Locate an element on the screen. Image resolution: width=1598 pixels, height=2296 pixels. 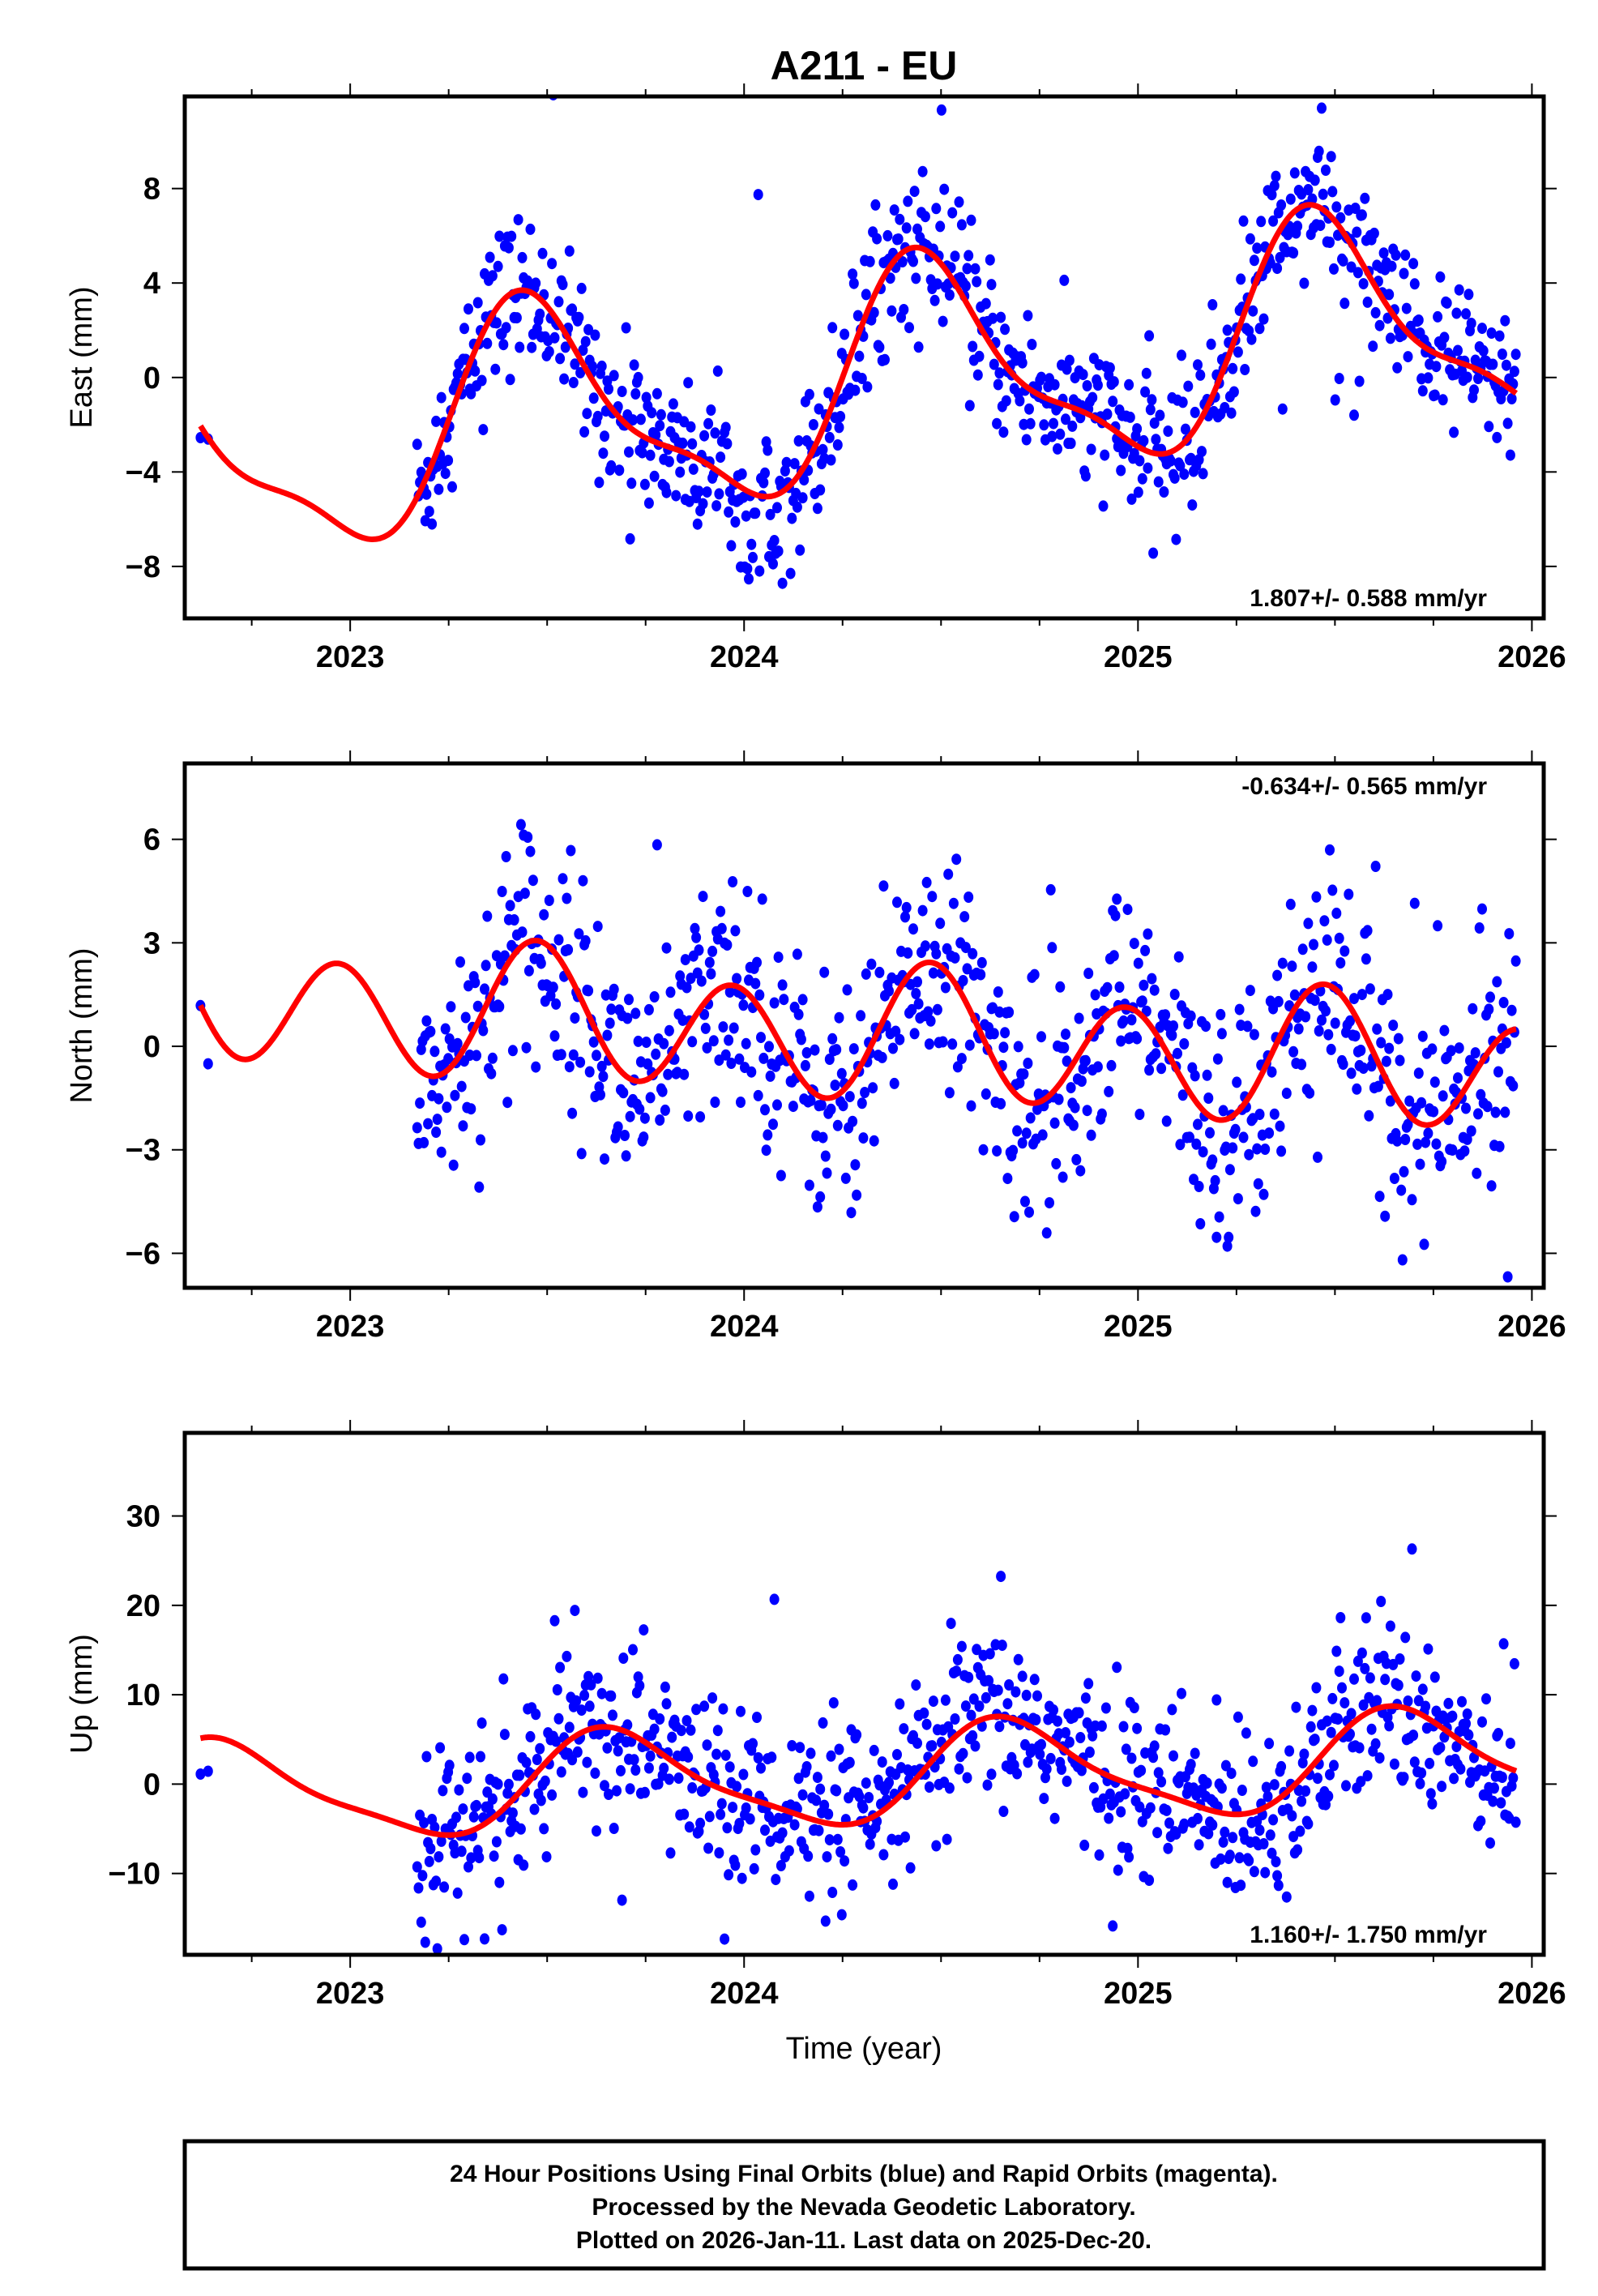
y-tick-label: 8 is located at coordinates (151, 190).